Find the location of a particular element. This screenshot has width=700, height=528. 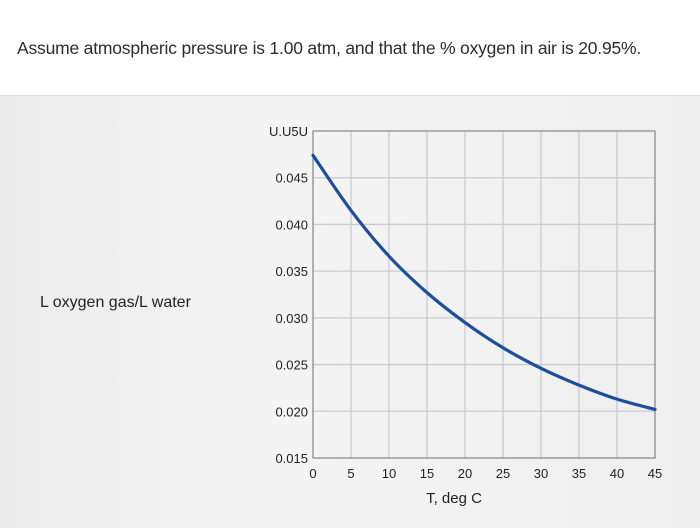

x-tick-label: 30 is located at coordinates (541, 473).